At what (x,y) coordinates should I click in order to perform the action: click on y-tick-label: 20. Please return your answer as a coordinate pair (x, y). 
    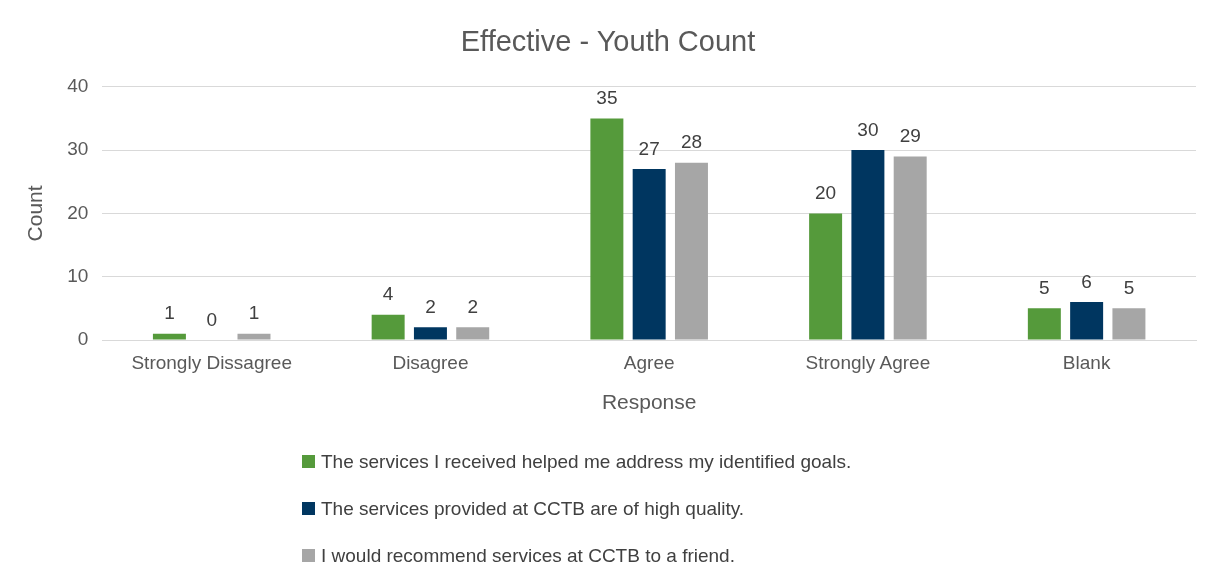
    Looking at the image, I should click on (78, 212).